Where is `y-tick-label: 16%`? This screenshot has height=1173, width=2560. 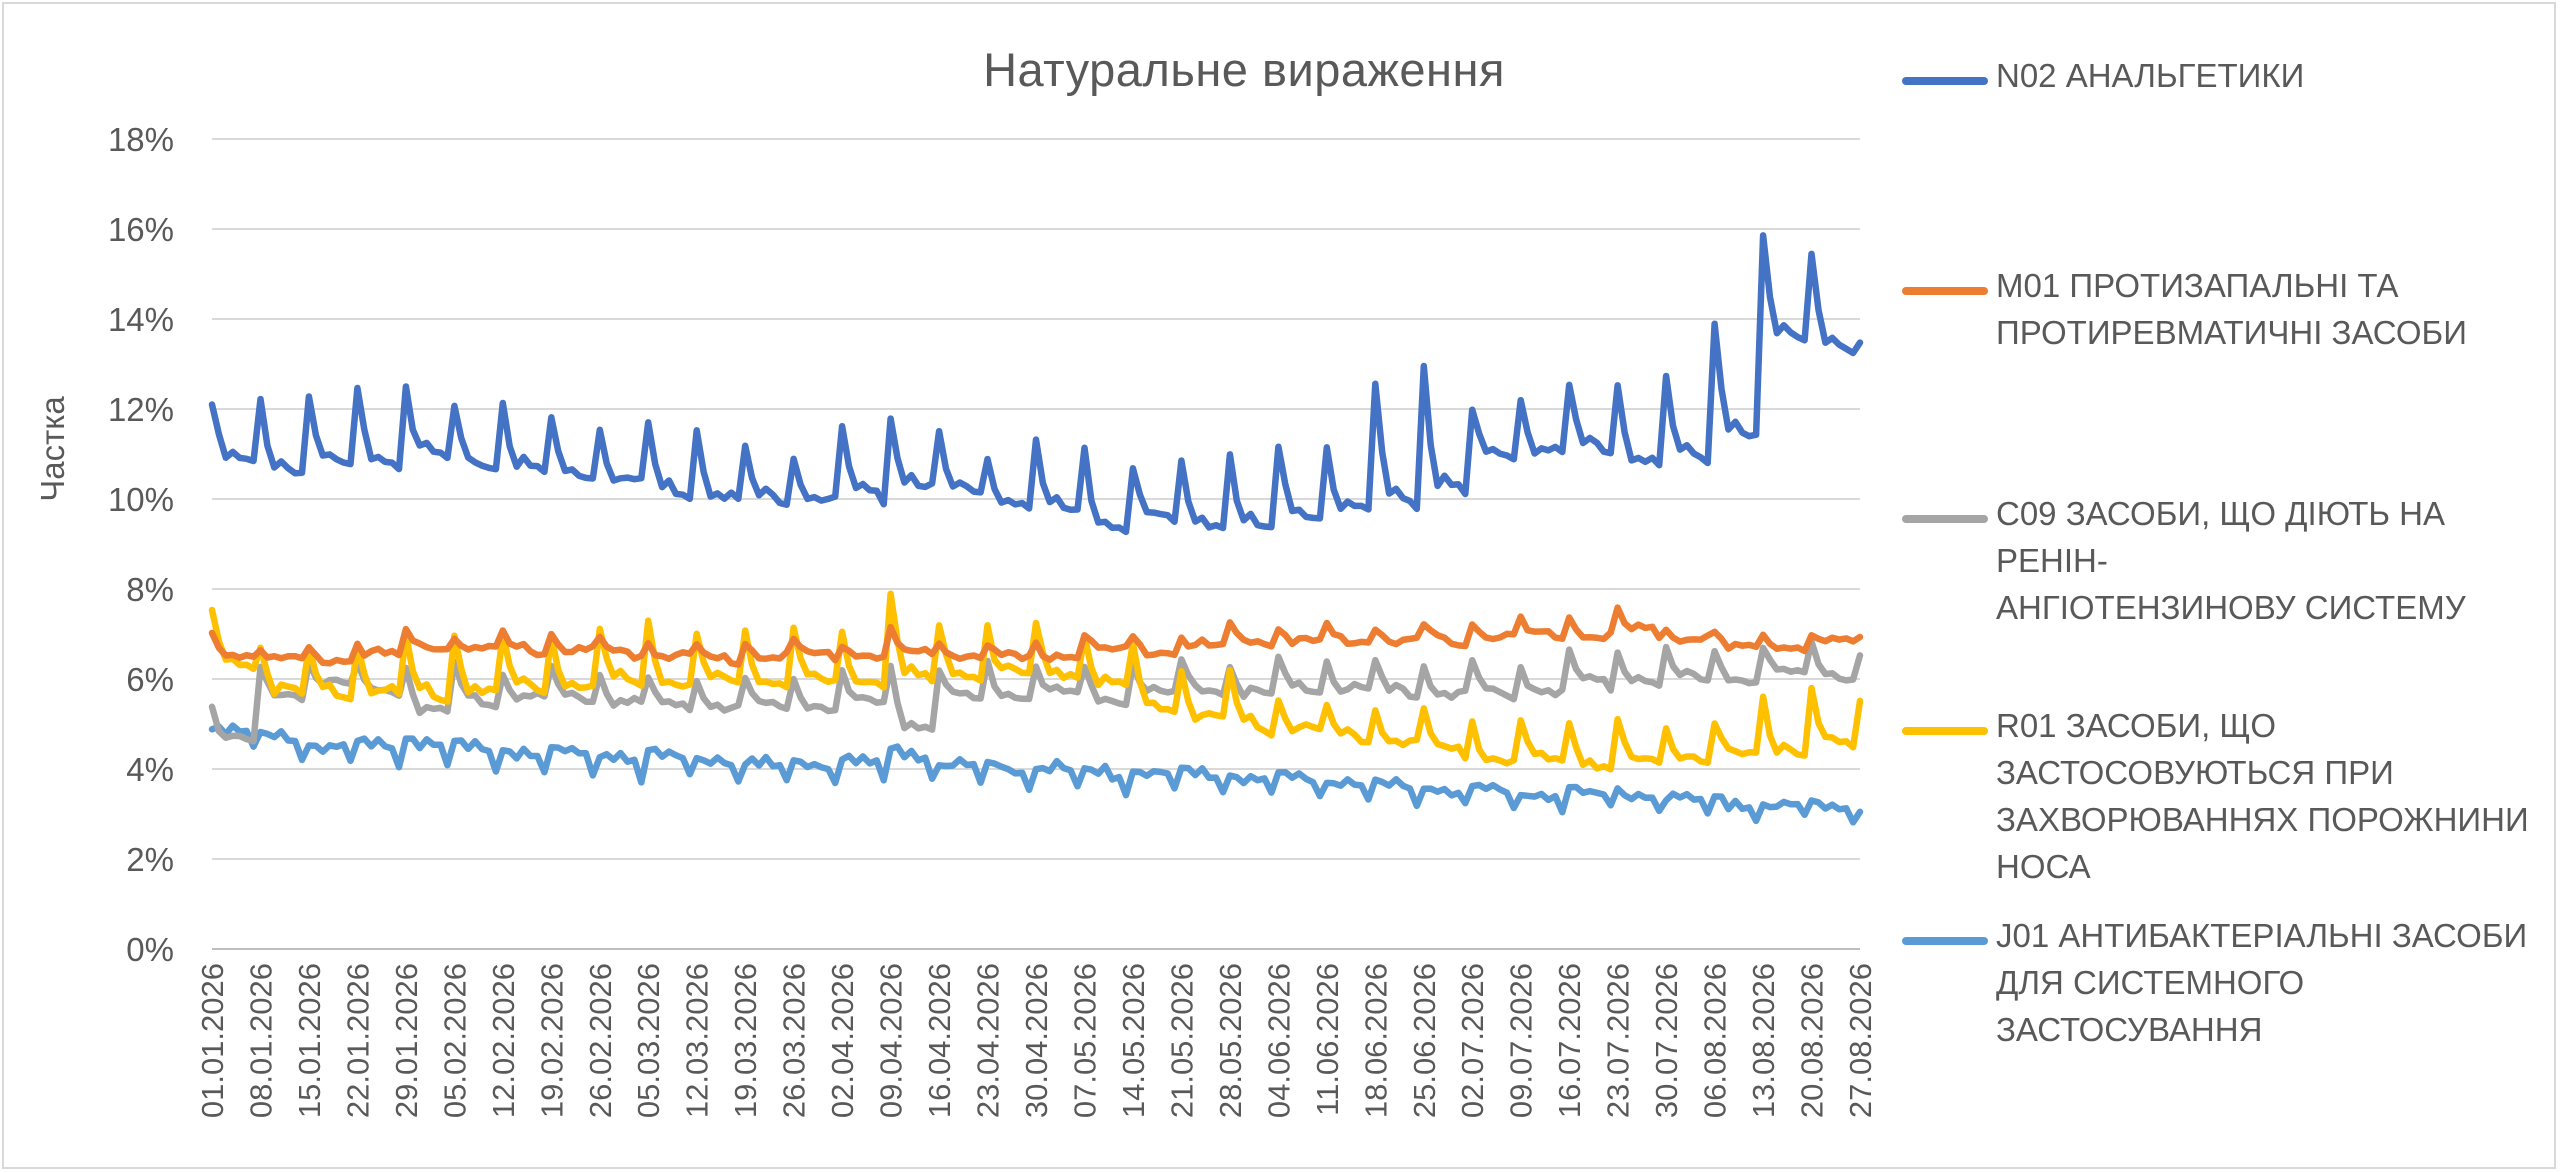 y-tick-label: 16% is located at coordinates (141, 229).